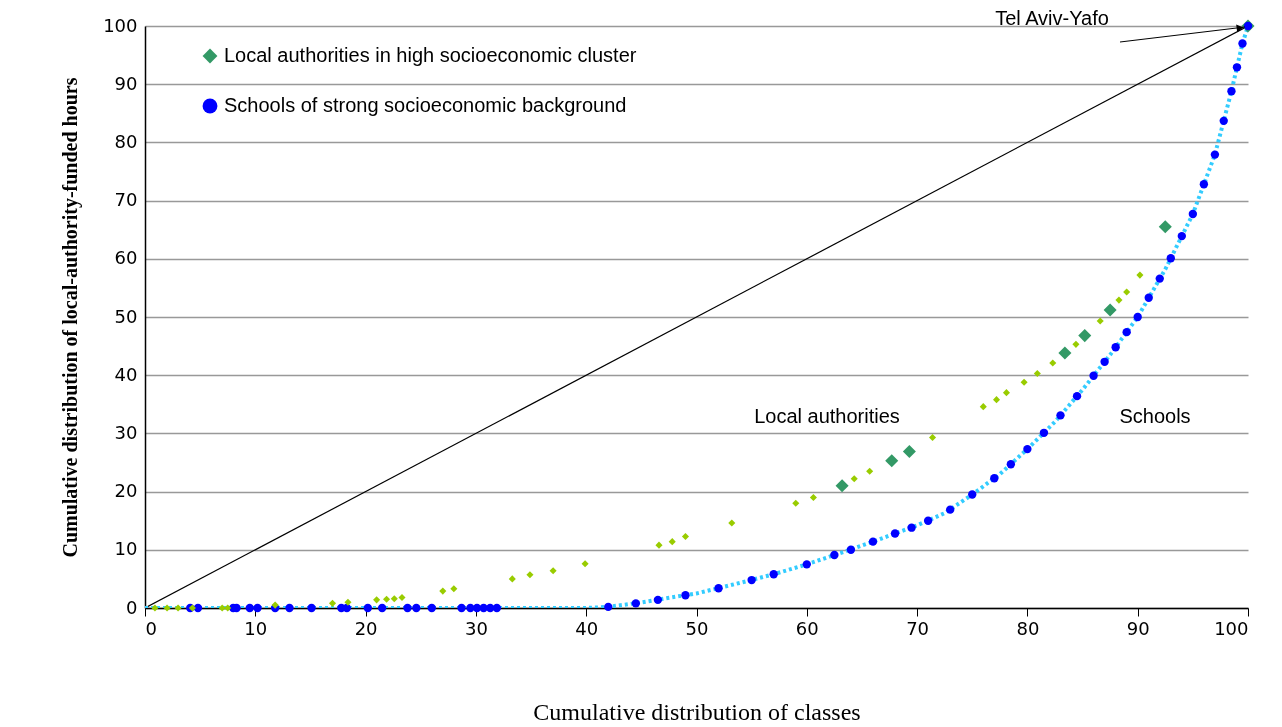 Image resolution: width=1282 pixels, height=727 pixels. What do you see at coordinates (132, 607) in the screenshot?
I see `y-tick-label: 0` at bounding box center [132, 607].